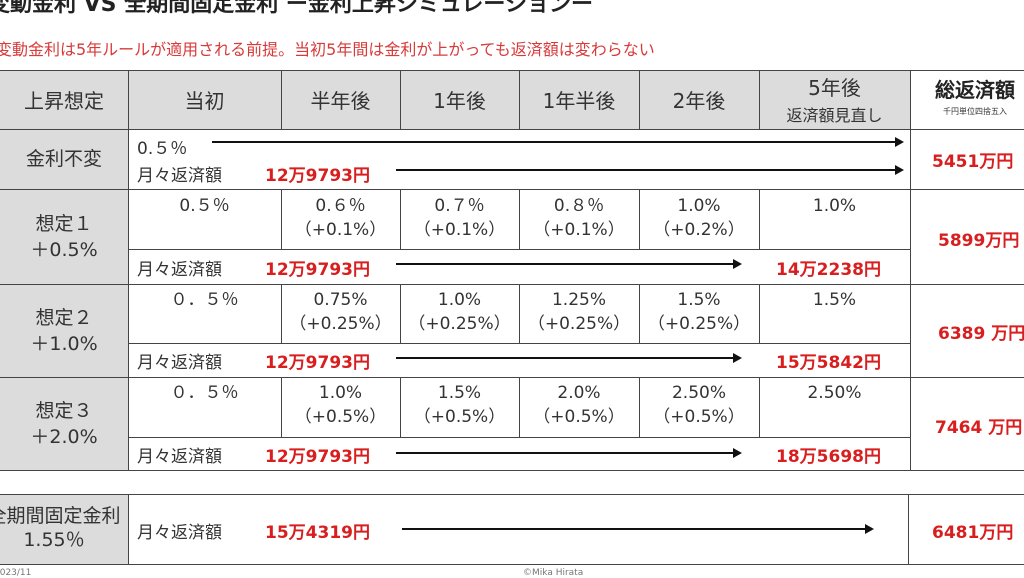  I want to click on header-five-year: 5年後, so click(834, 88).